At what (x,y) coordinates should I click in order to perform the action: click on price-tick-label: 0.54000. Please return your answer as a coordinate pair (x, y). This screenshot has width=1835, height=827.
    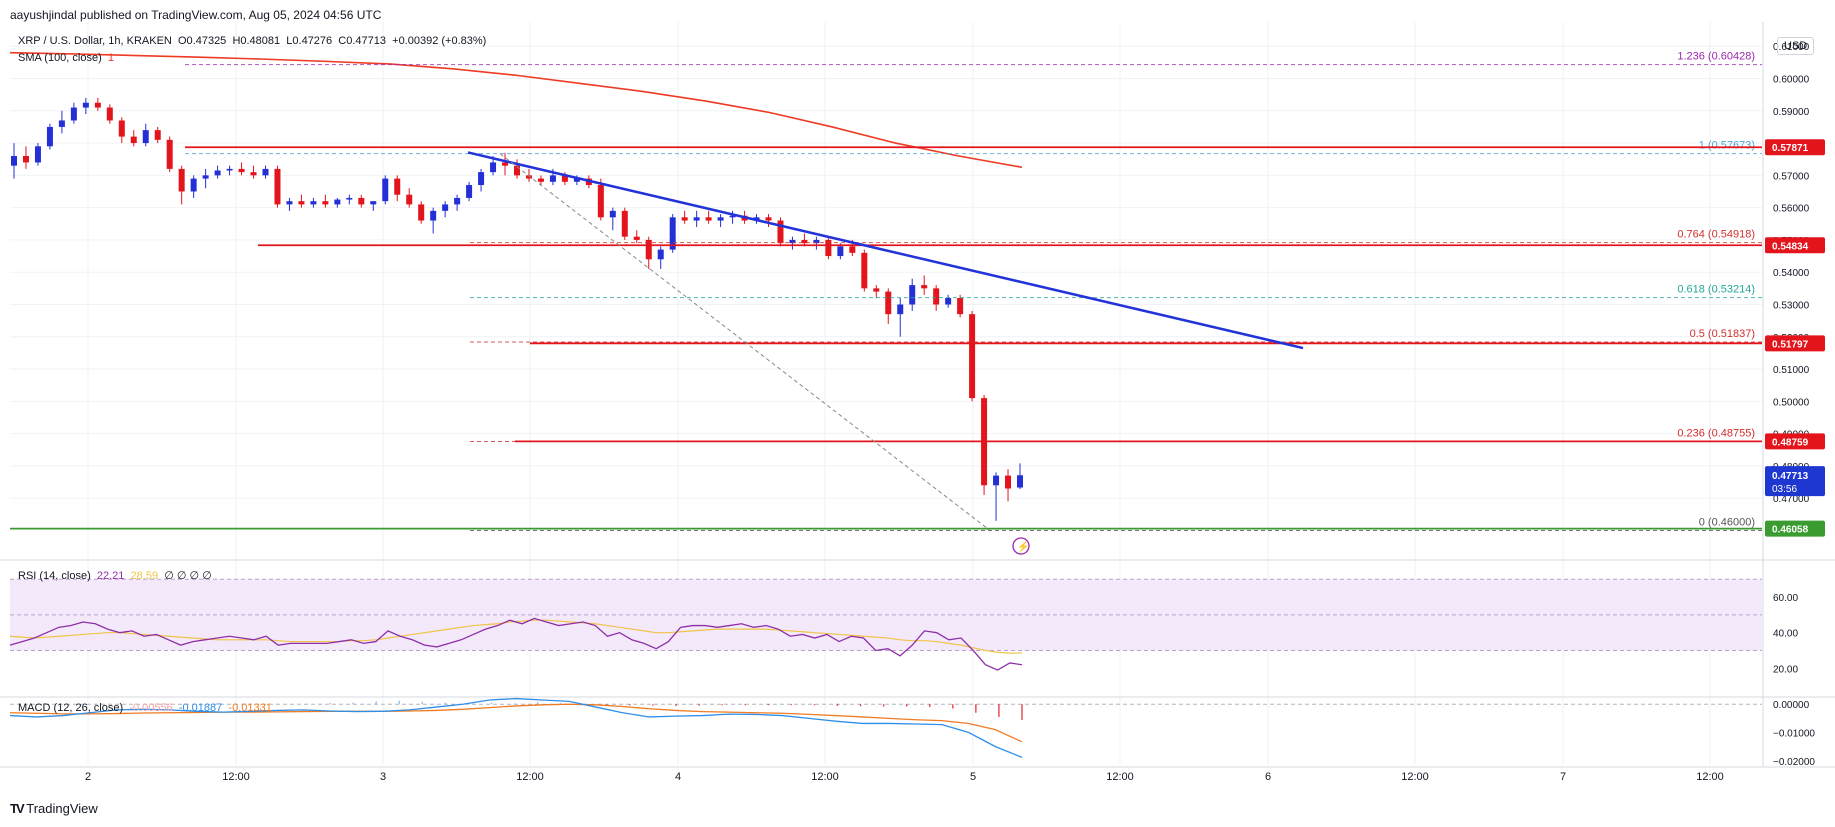
    Looking at the image, I should click on (1791, 273).